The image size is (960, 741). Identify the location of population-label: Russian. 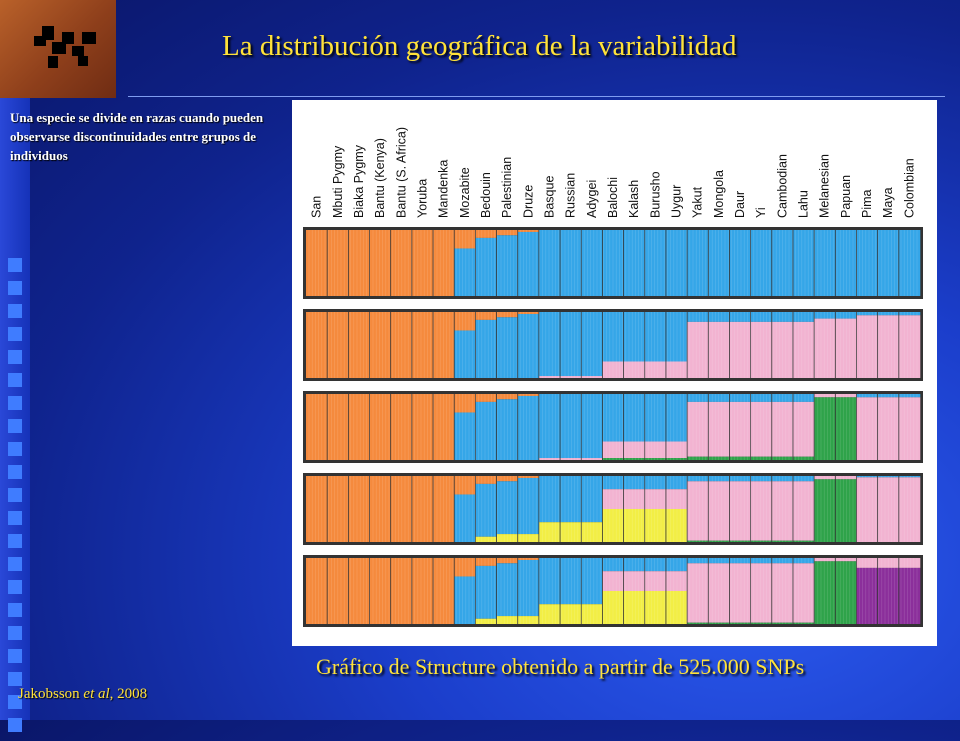
(571, 195).